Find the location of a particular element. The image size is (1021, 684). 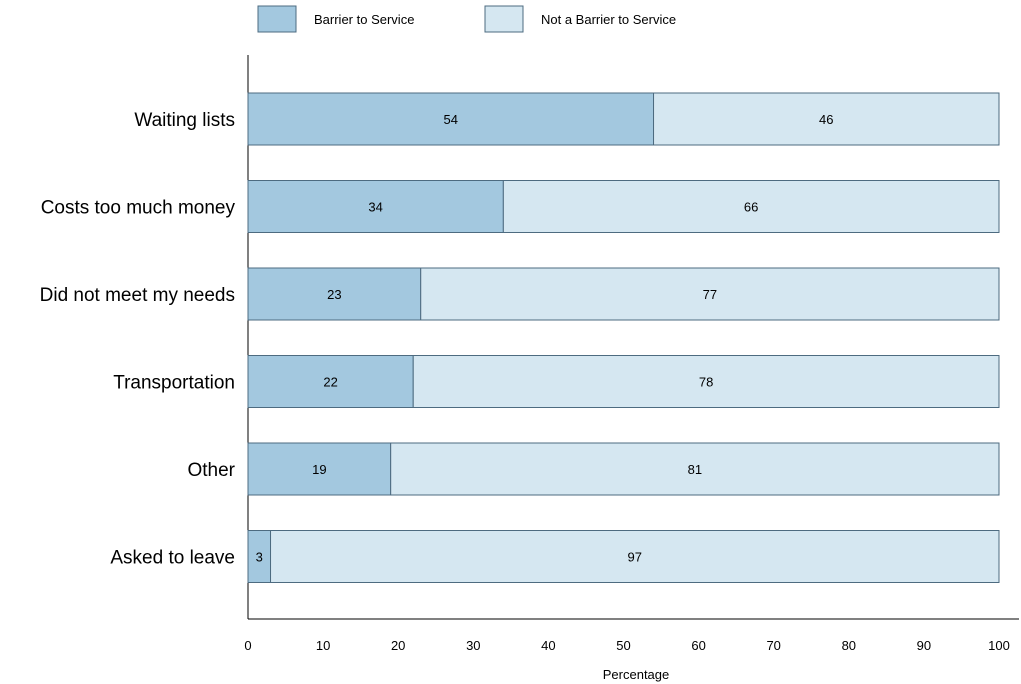

data-label: 66 is located at coordinates (751, 207).